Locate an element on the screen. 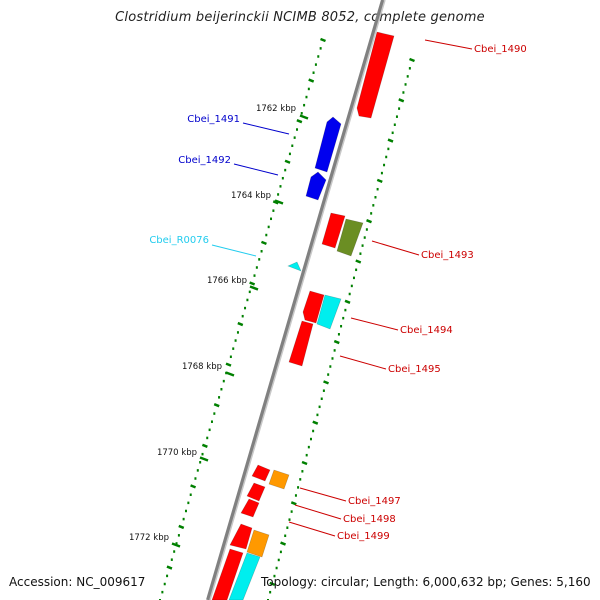 The width and height of the screenshot is (600, 600). kbp-tick-label: 1766 kbp is located at coordinates (227, 281).